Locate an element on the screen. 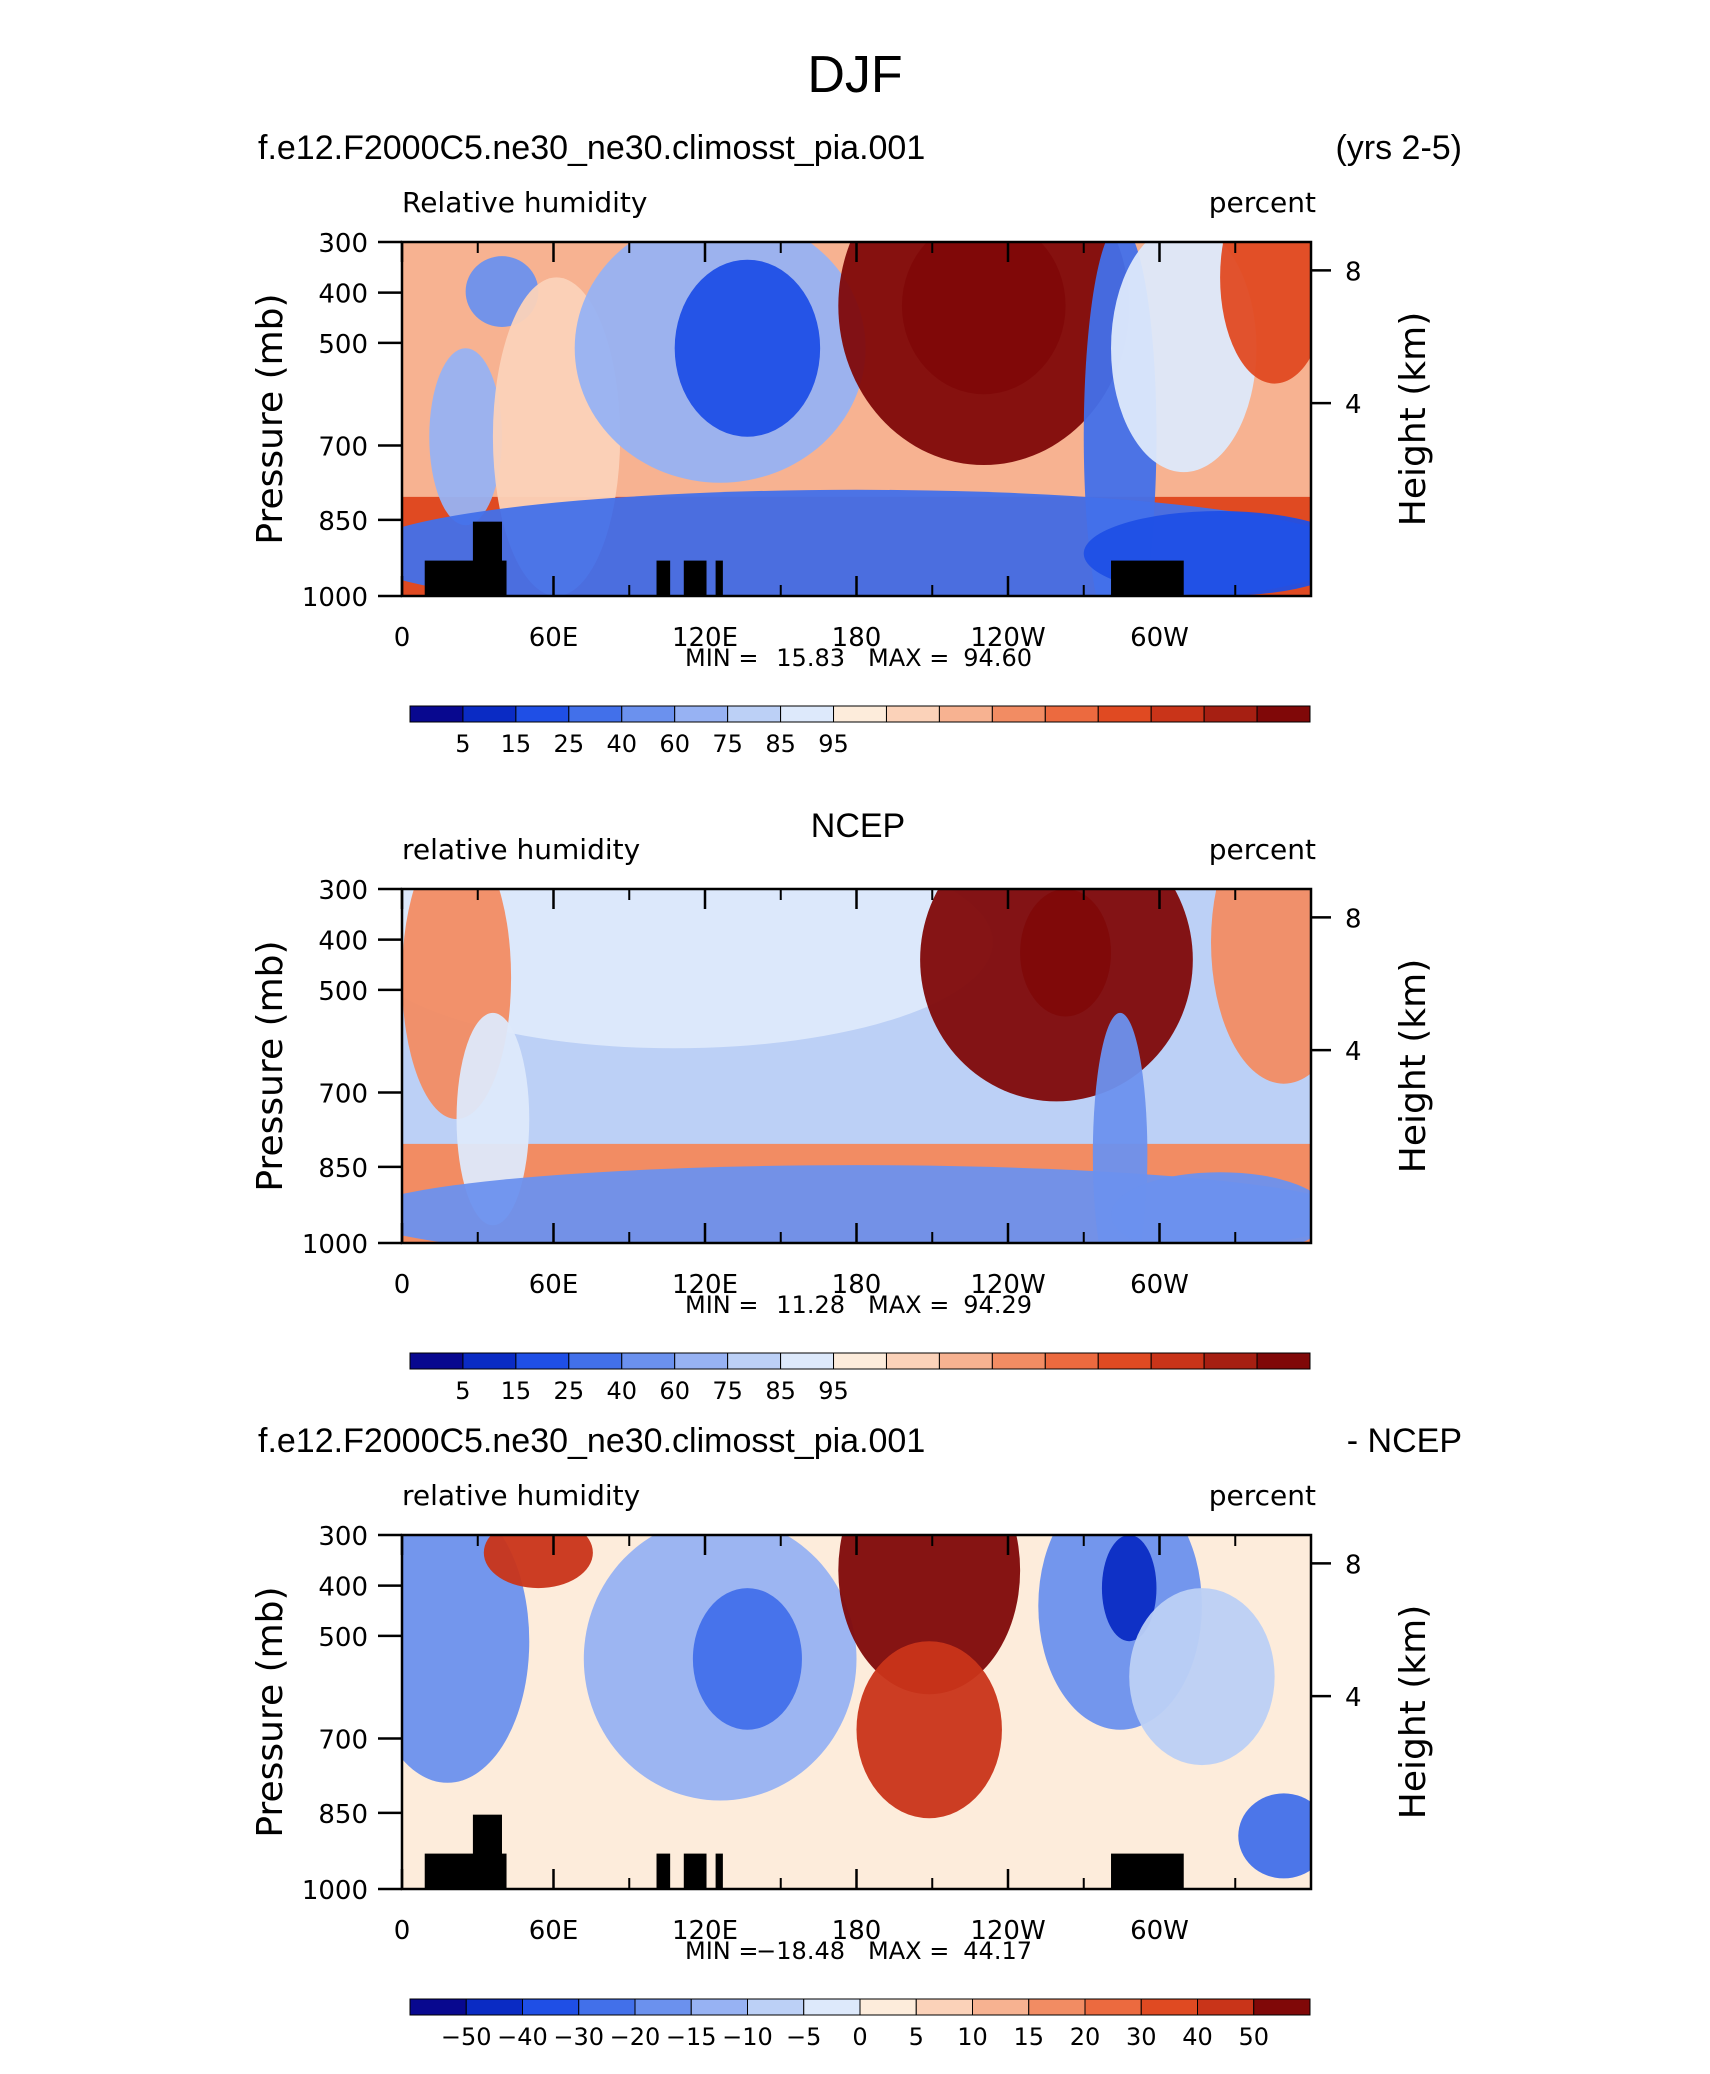  min-label: MIN = is located at coordinates (721, 1305).